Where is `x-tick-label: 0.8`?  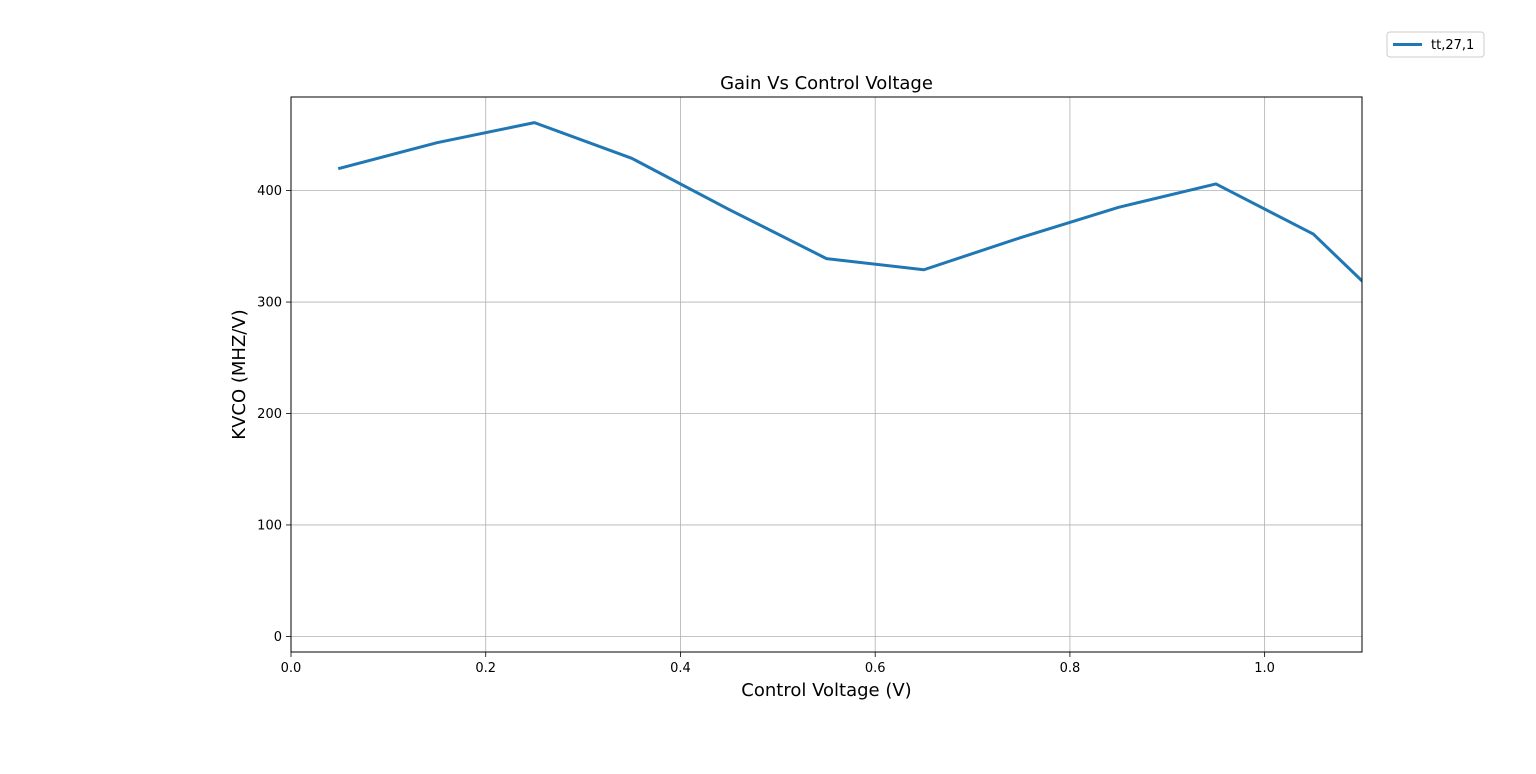
x-tick-label: 0.8 is located at coordinates (1070, 668).